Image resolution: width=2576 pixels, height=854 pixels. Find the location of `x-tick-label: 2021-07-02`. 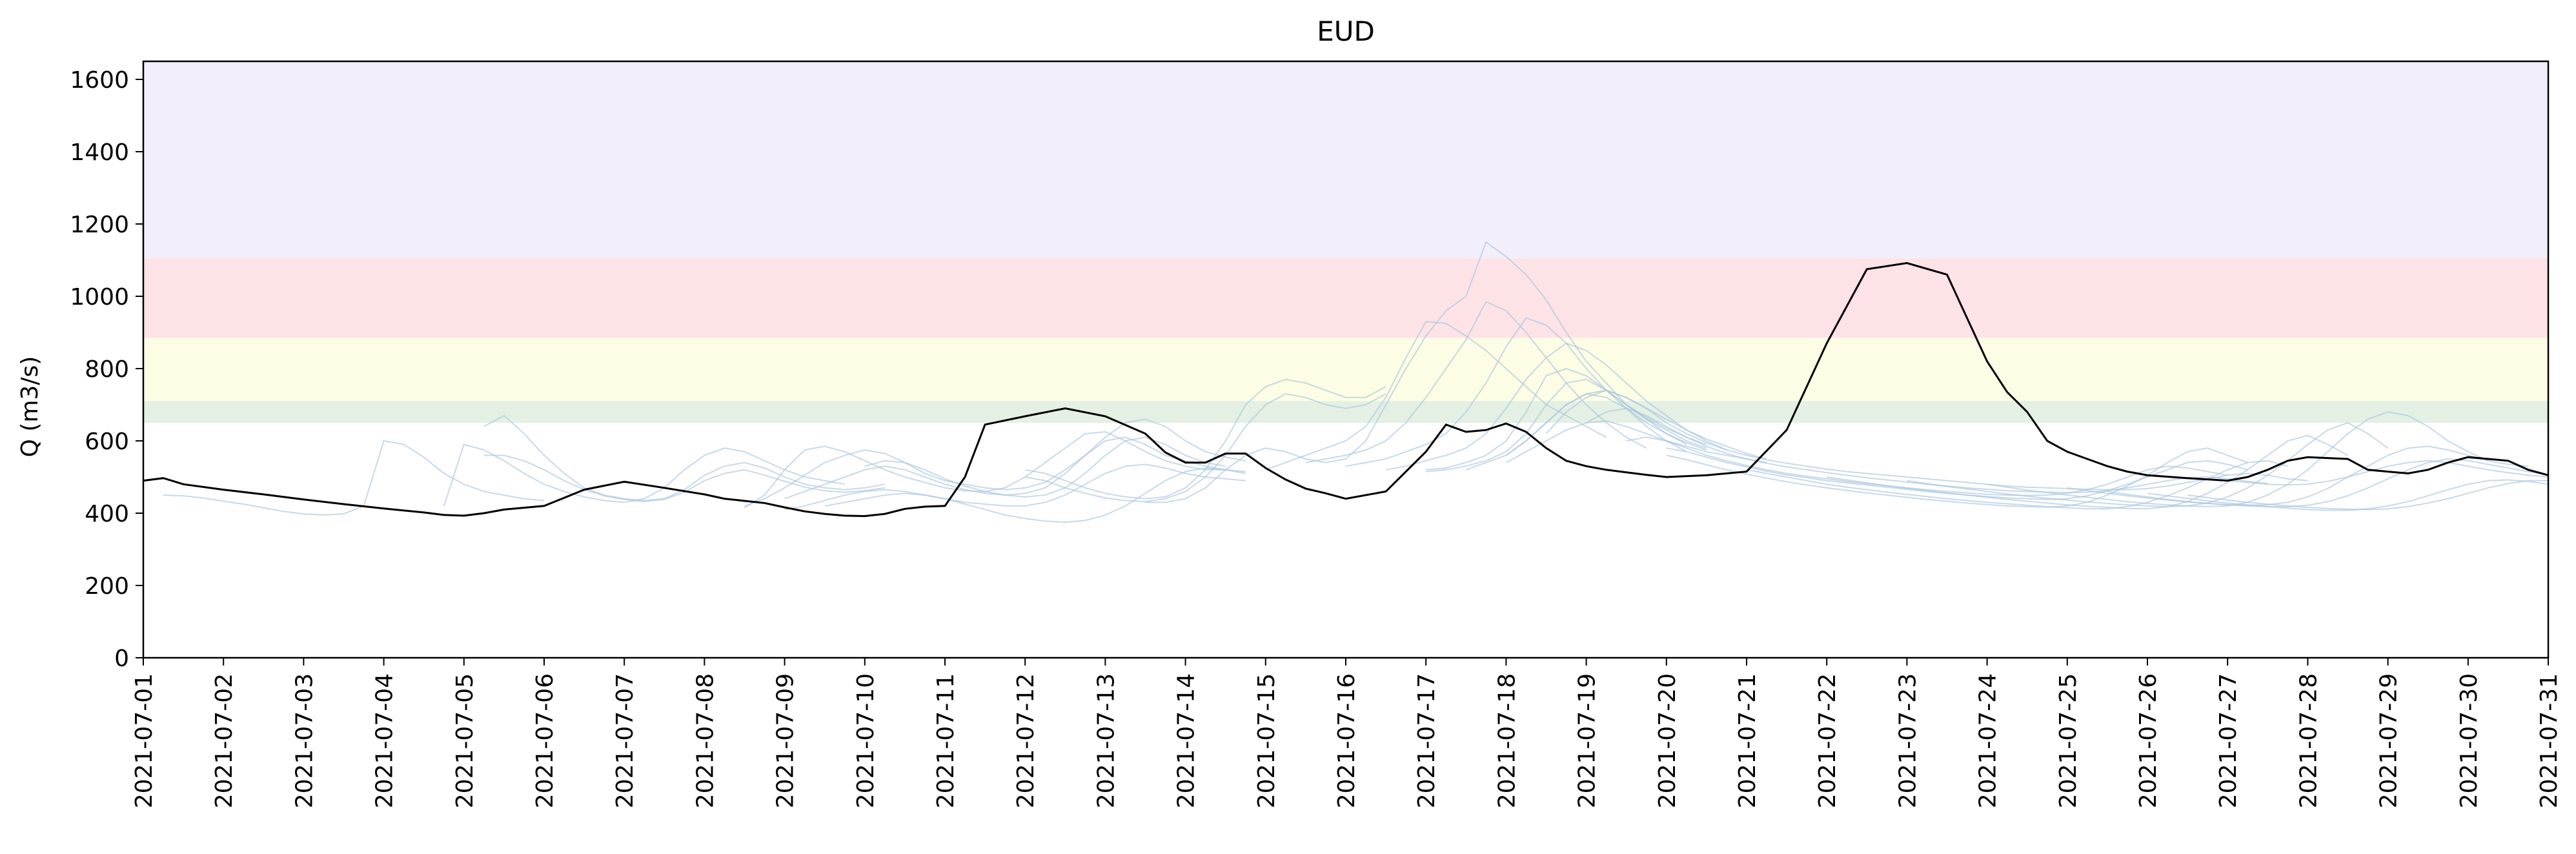

x-tick-label: 2021-07-02 is located at coordinates (224, 740).